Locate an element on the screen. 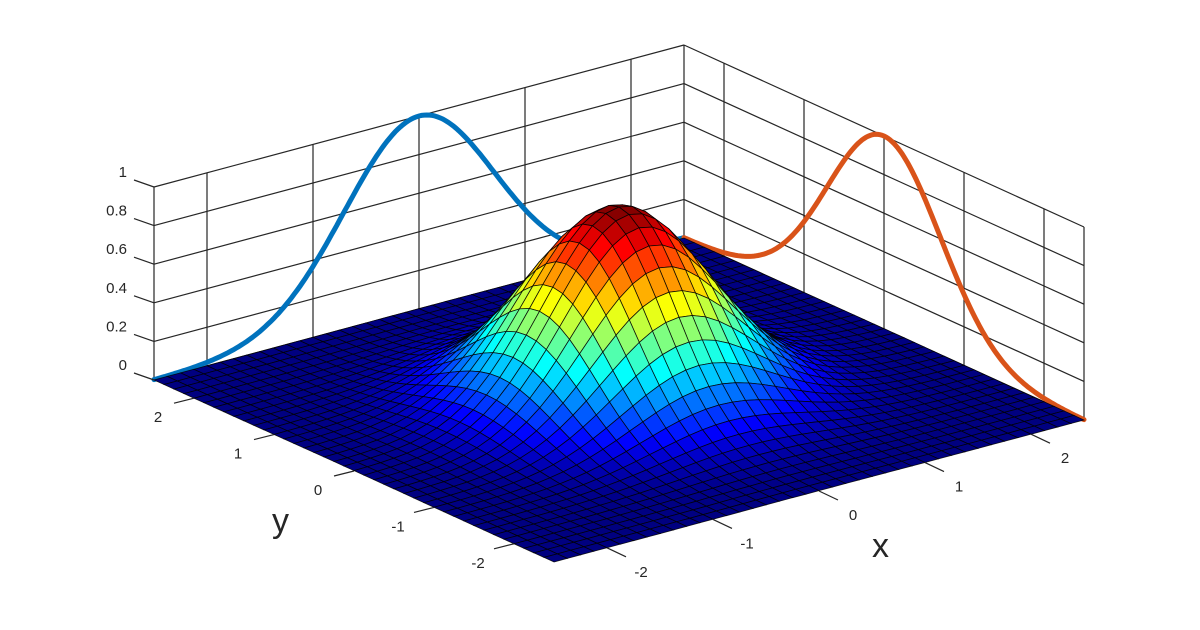  z-tick-label: 0.2 is located at coordinates (116, 326).